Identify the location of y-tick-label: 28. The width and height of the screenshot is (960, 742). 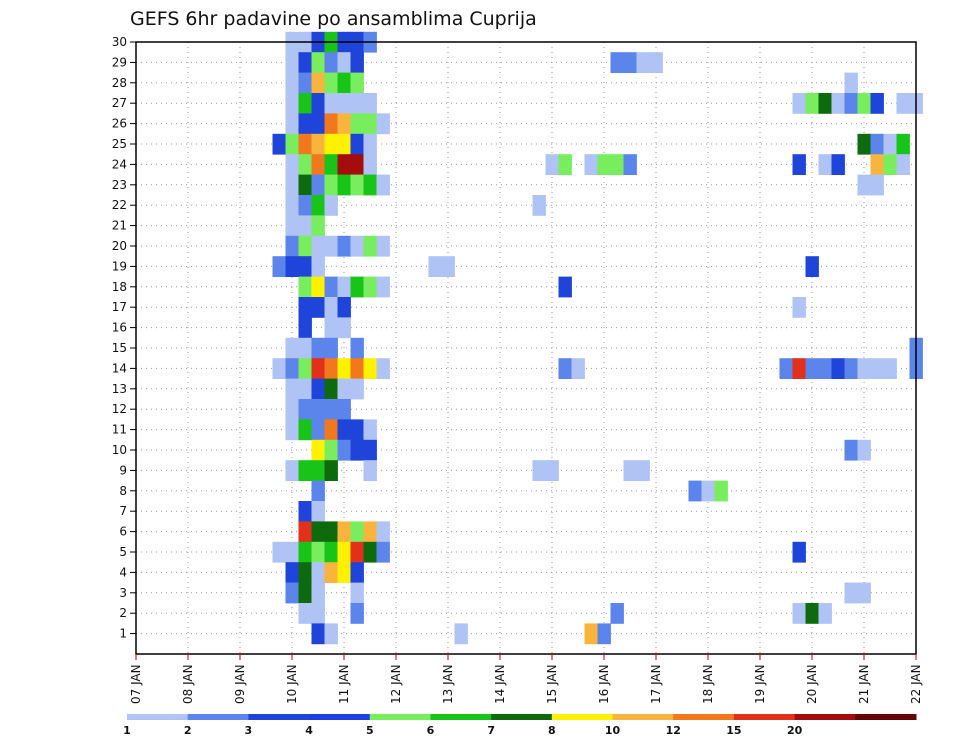
(119, 83).